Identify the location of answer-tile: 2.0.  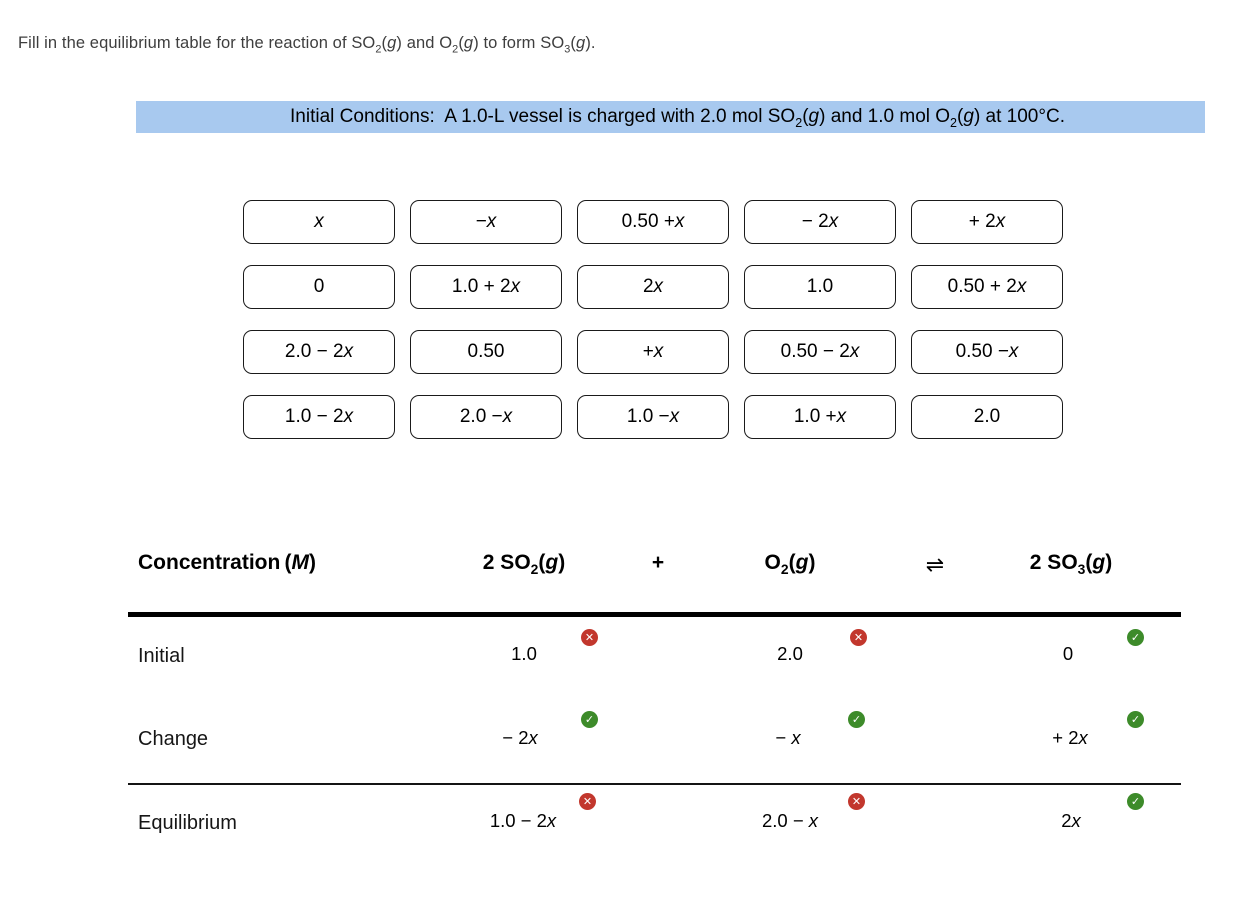
(987, 417).